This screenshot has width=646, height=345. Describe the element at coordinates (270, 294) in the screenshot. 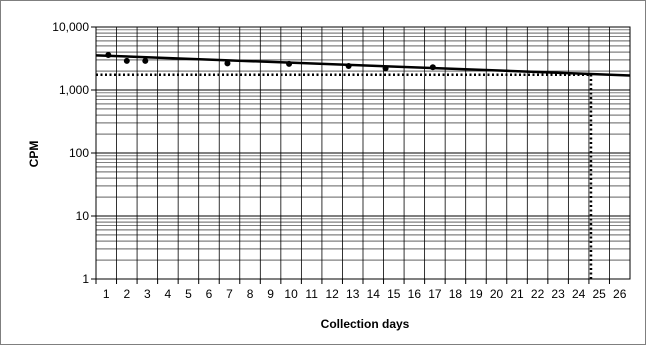

I see `x-tick-label: 9` at that location.